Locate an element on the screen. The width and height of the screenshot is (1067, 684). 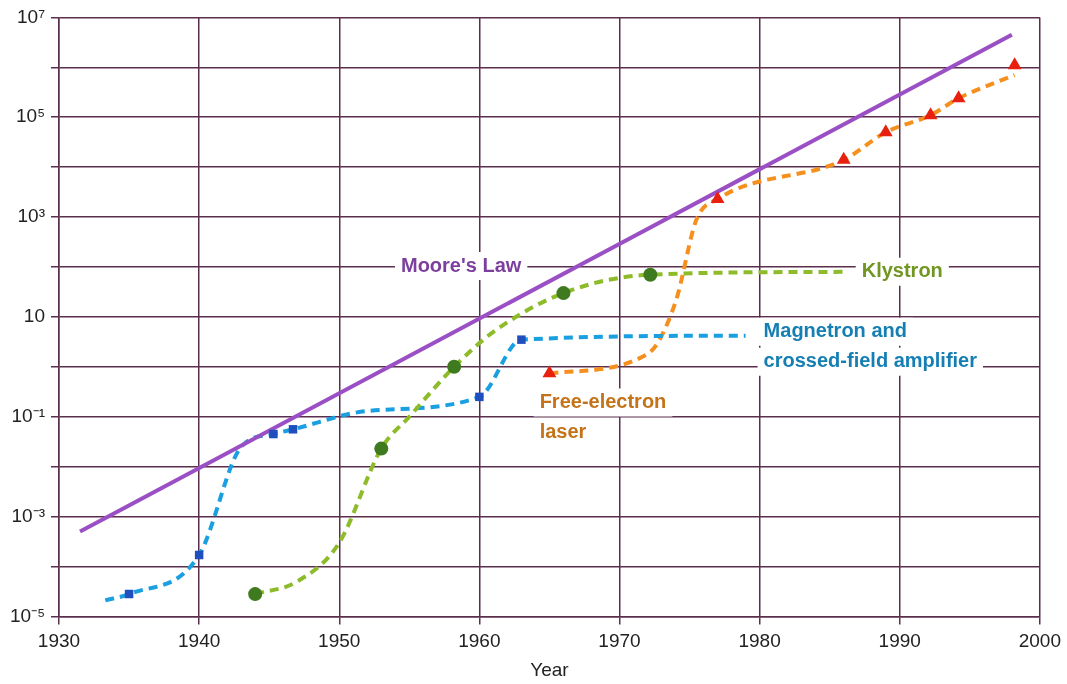
x-tick-label: 1990 is located at coordinates (899, 641).